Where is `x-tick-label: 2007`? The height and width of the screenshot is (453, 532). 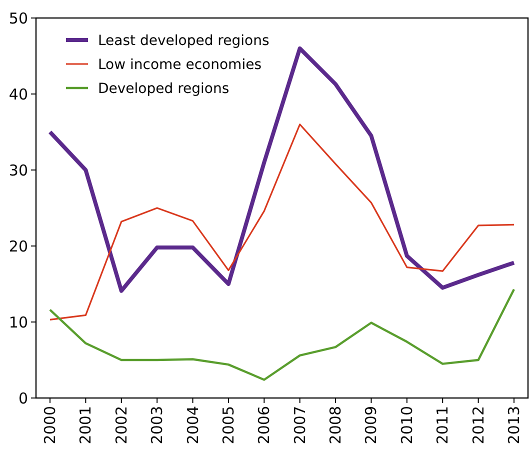
x-tick-label: 2007 is located at coordinates (299, 425).